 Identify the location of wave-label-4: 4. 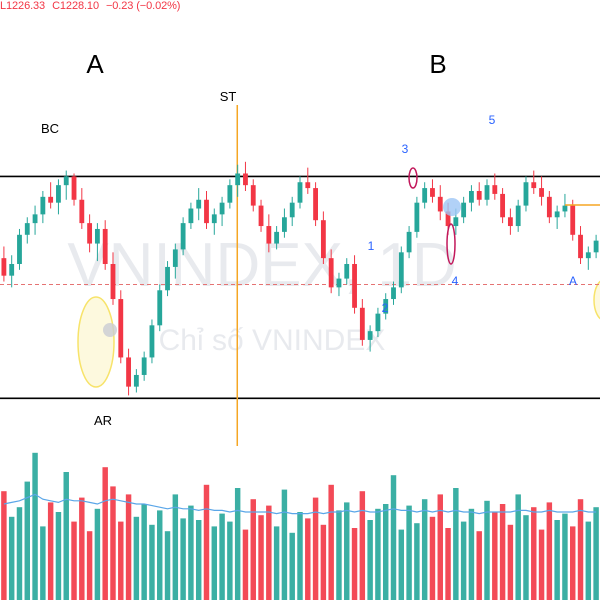
(455, 281).